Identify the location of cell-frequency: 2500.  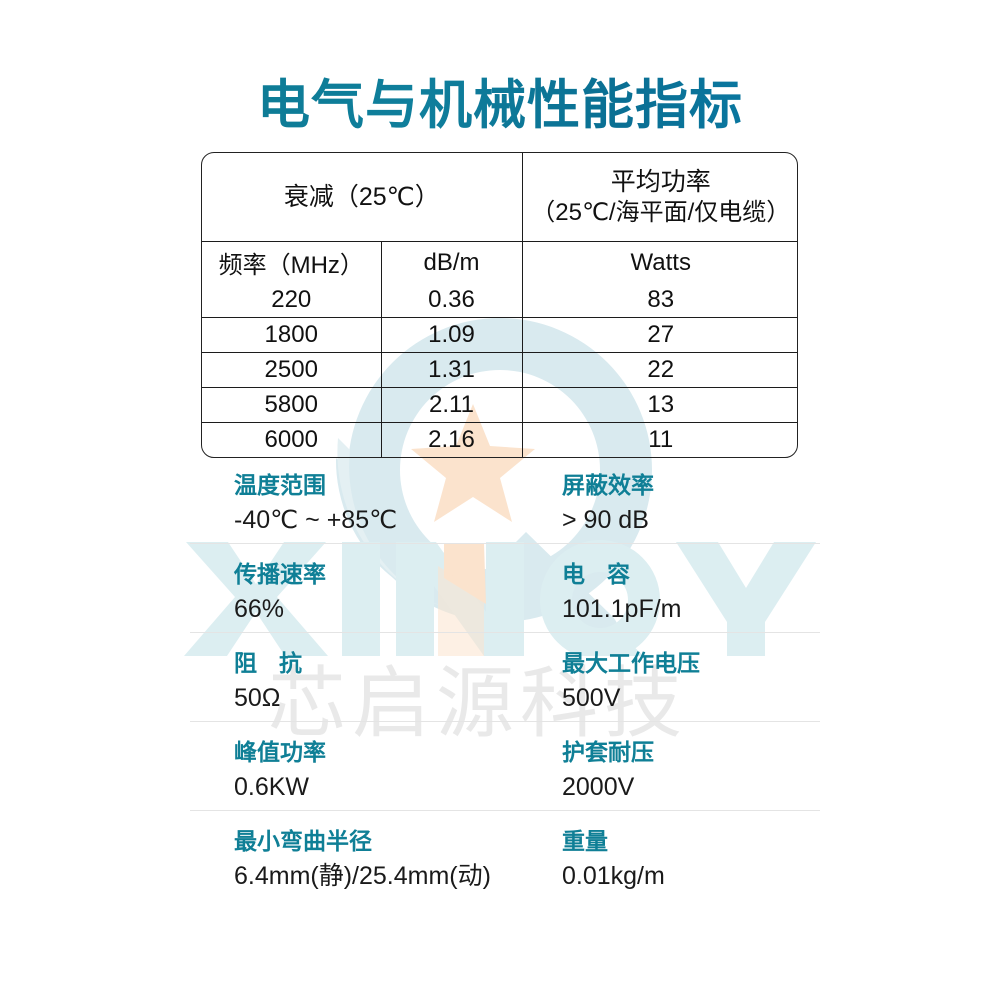
(292, 370).